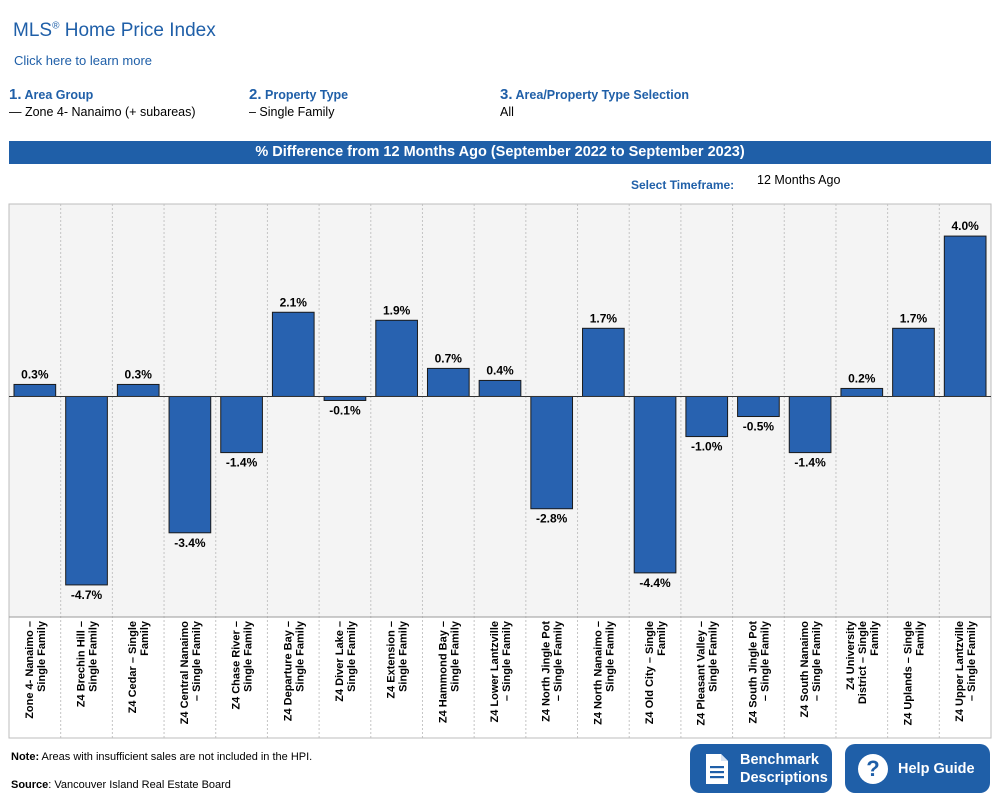 The height and width of the screenshot is (799, 999). What do you see at coordinates (82, 664) in the screenshot?
I see `x-tick-label-line: Z4 Brechin Hill –` at bounding box center [82, 664].